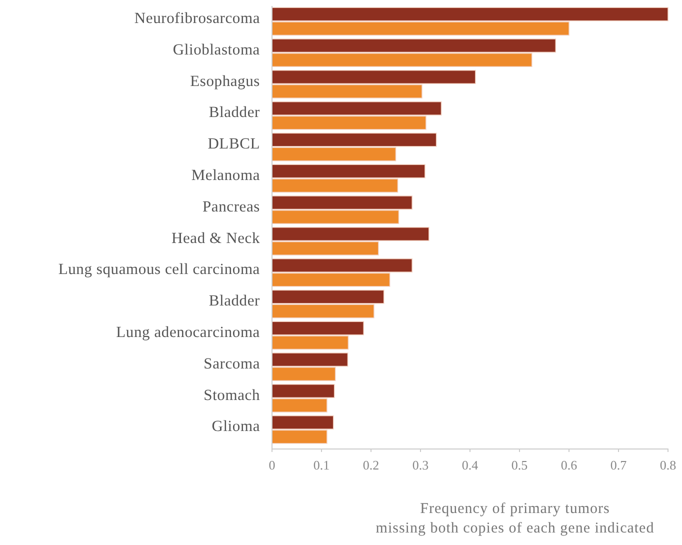 This screenshot has width=682, height=545. What do you see at coordinates (236, 427) in the screenshot?
I see `y-tick-label: Glioma` at bounding box center [236, 427].